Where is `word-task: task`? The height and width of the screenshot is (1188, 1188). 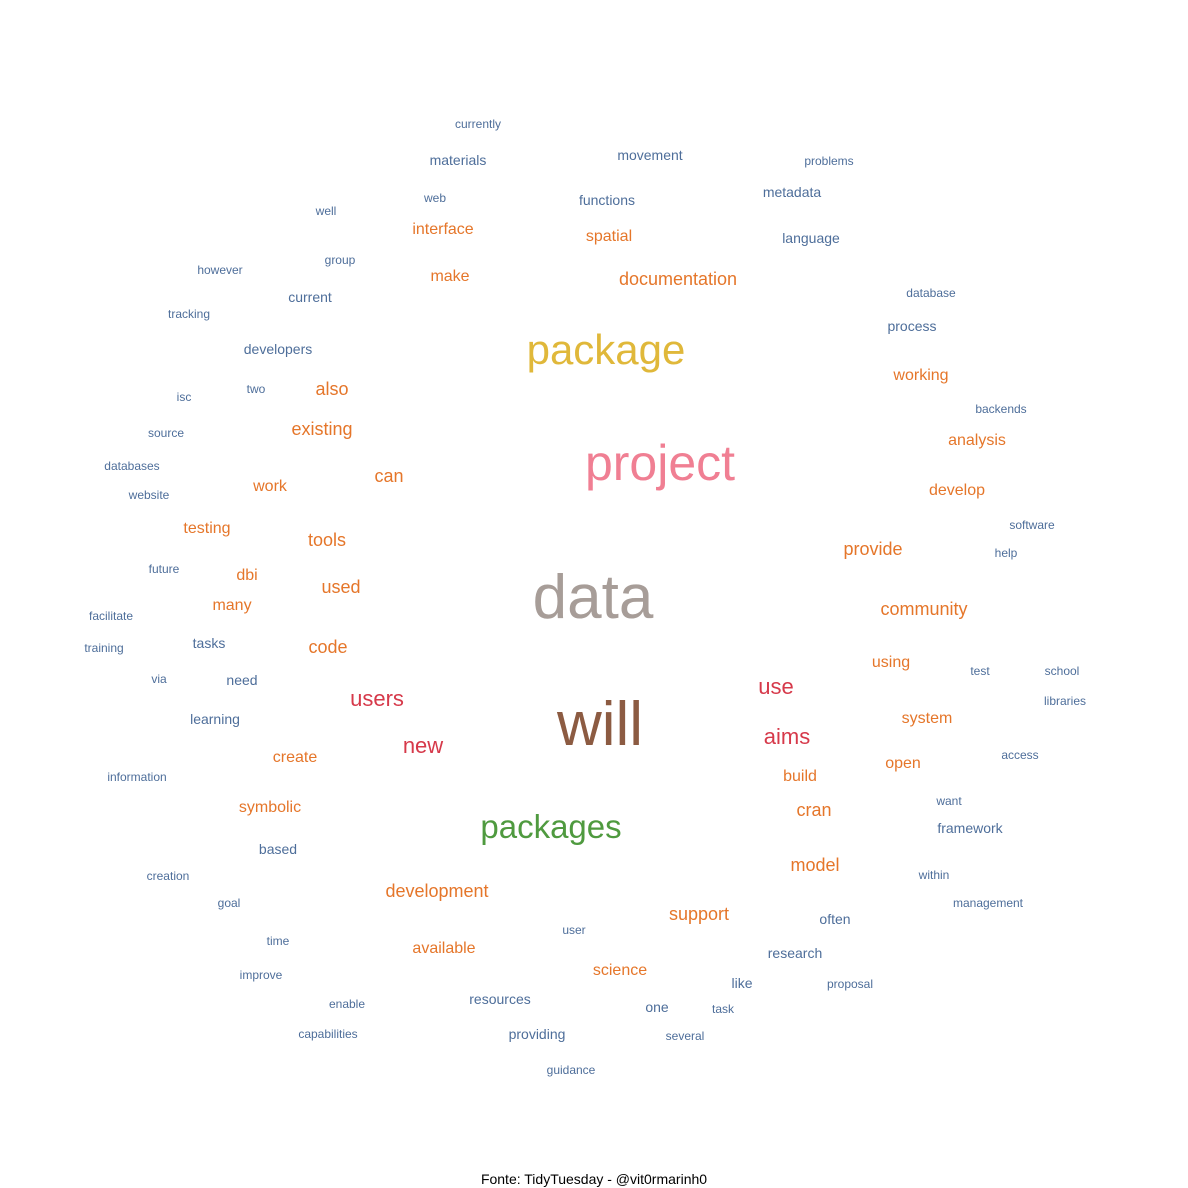
word-task: task is located at coordinates (723, 1009).